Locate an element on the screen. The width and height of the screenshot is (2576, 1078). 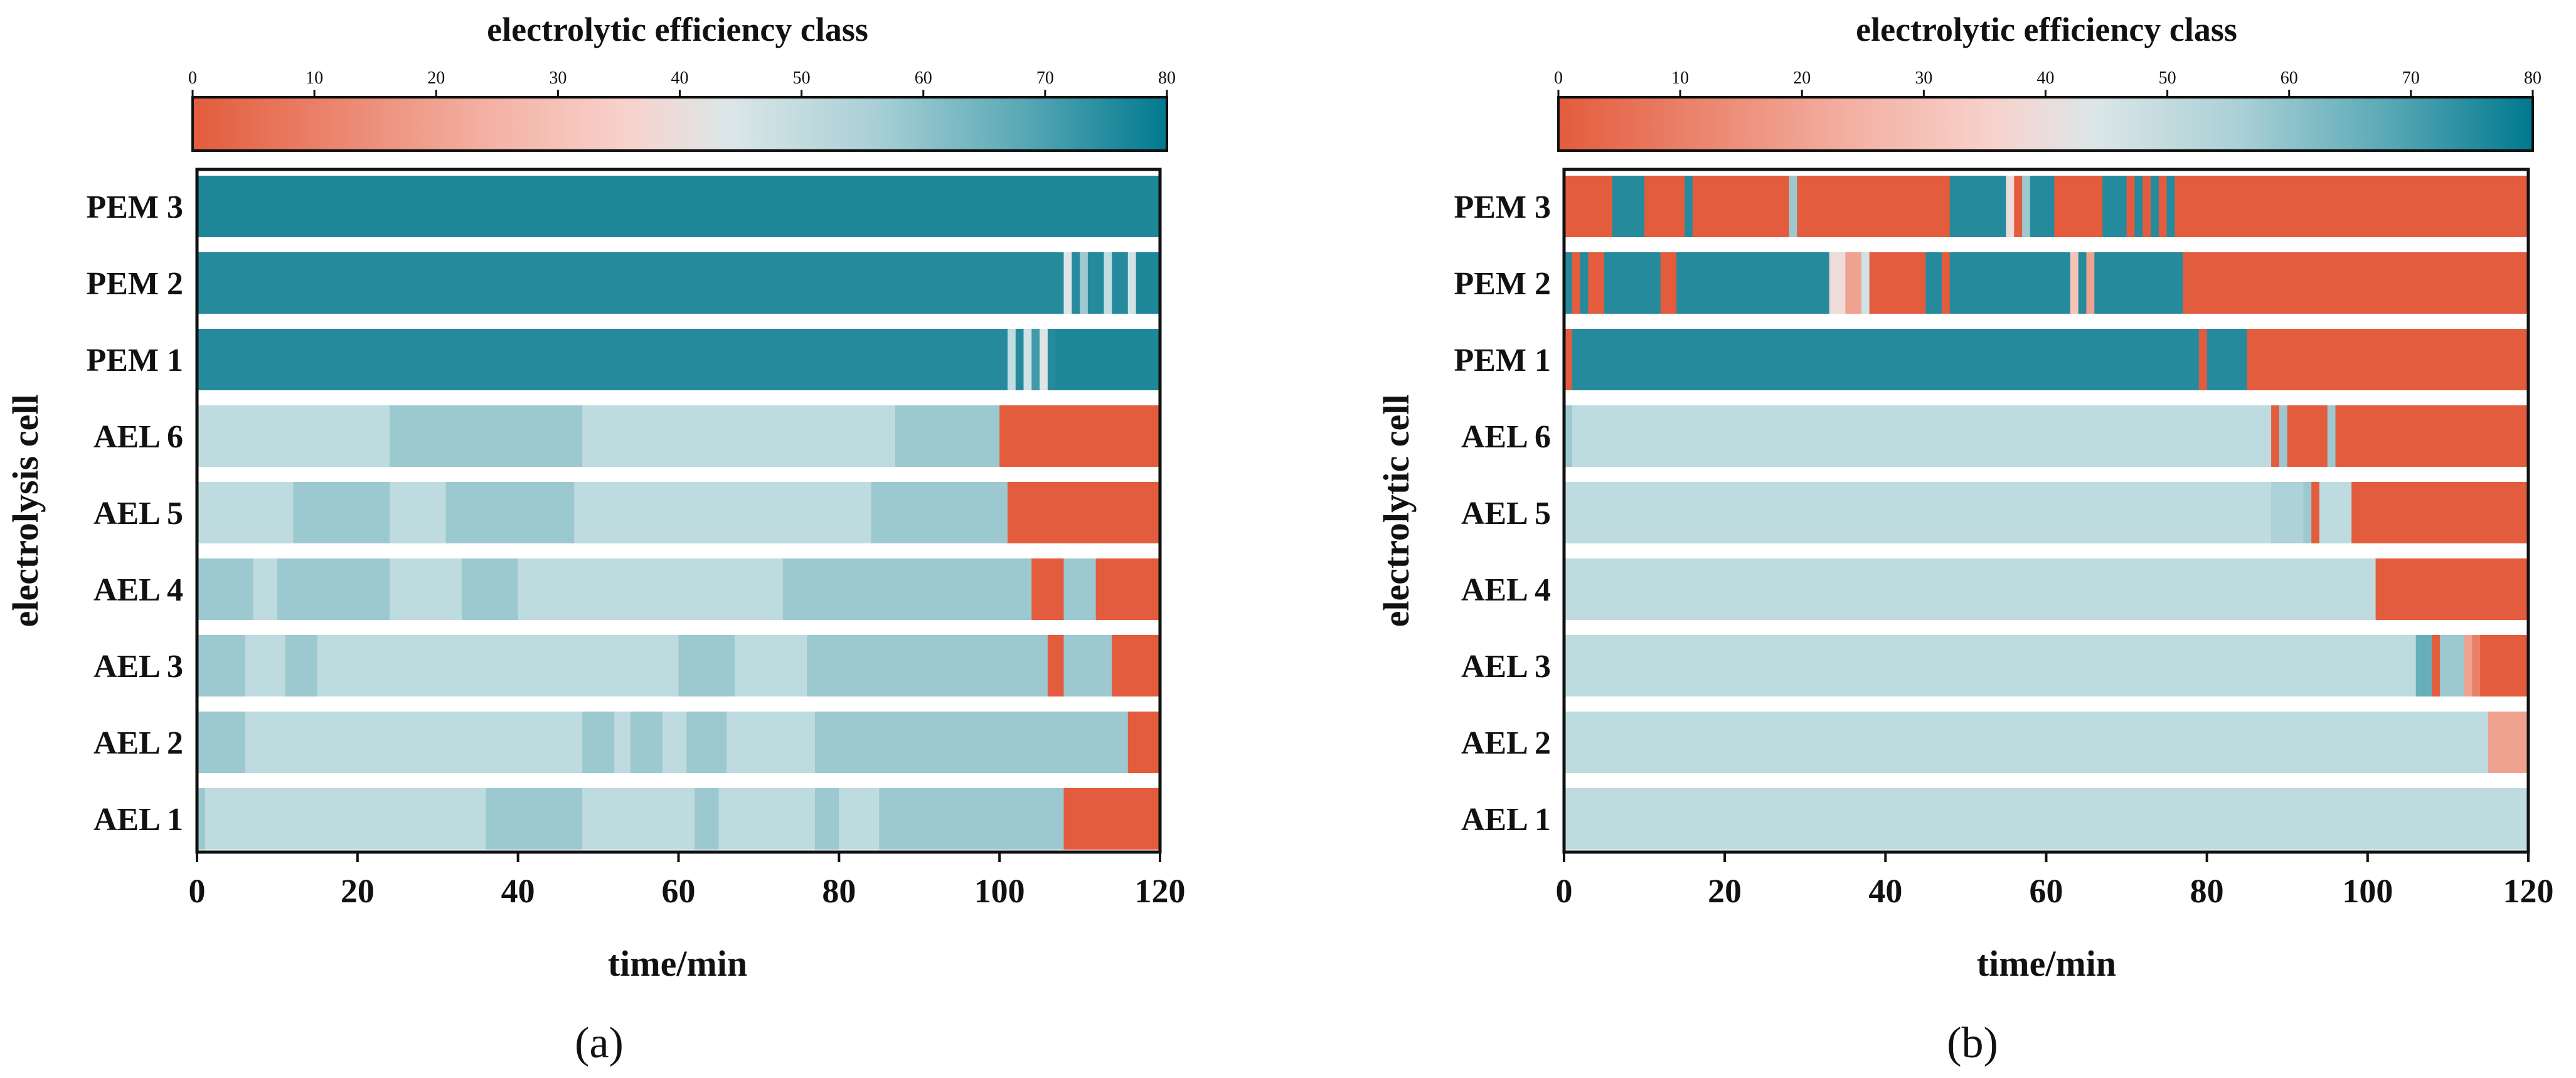
colorbar-tick-label: 30 is located at coordinates (1924, 78).